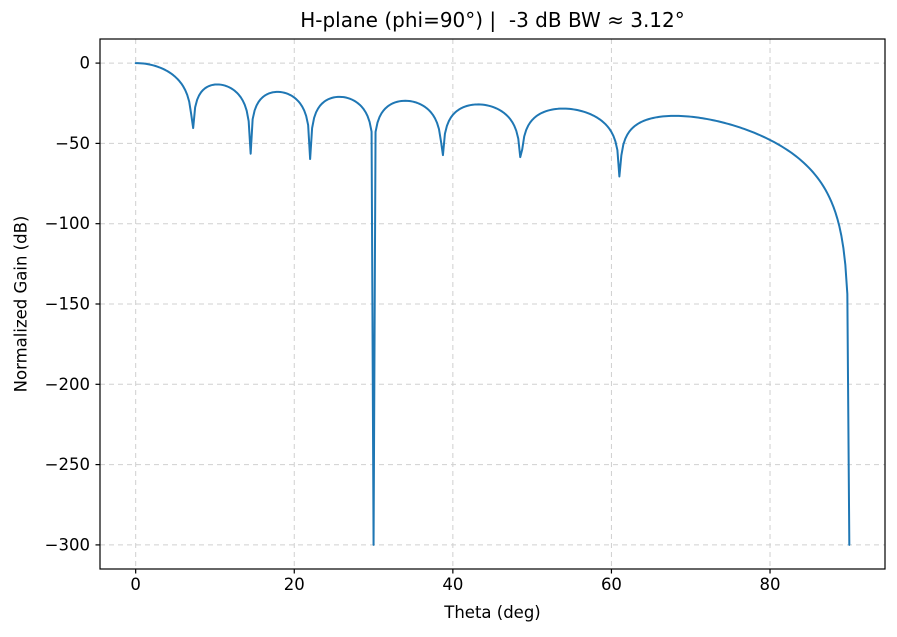 The image size is (897, 637). Describe the element at coordinates (67, 223) in the screenshot. I see `y-tick-label: −100` at that location.